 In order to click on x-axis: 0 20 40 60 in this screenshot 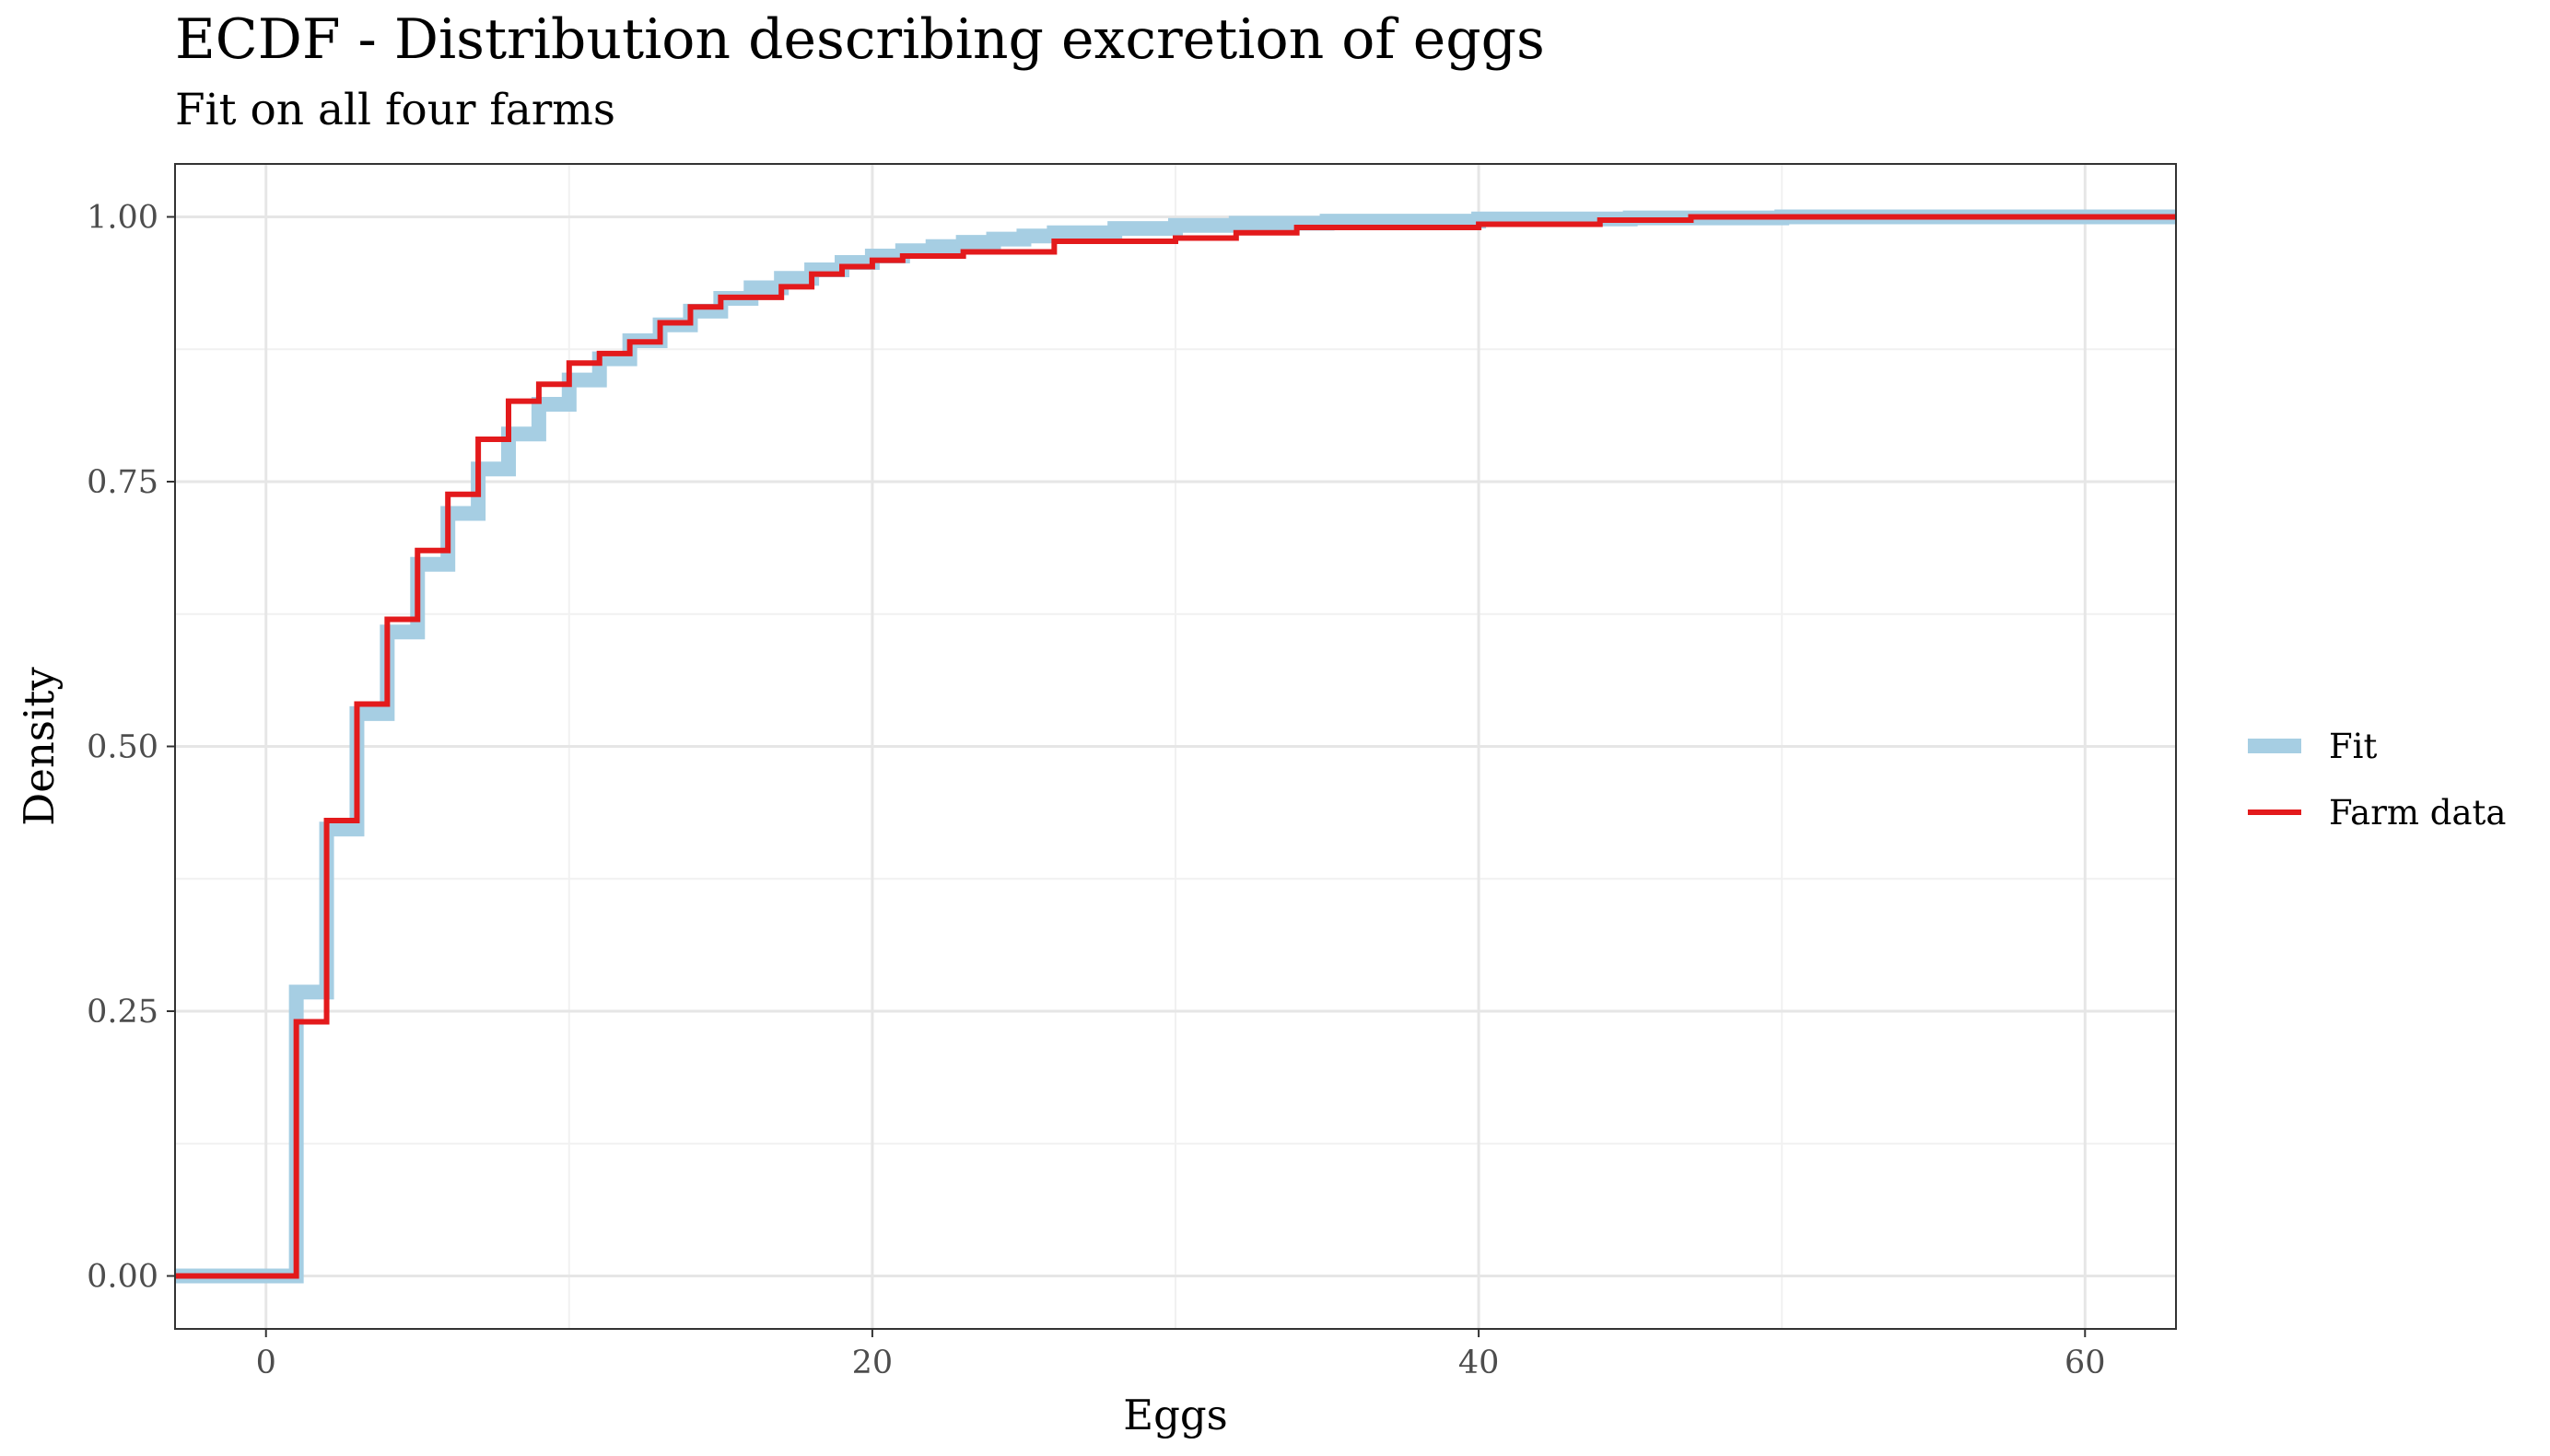, I will do `click(1181, 1355)`.